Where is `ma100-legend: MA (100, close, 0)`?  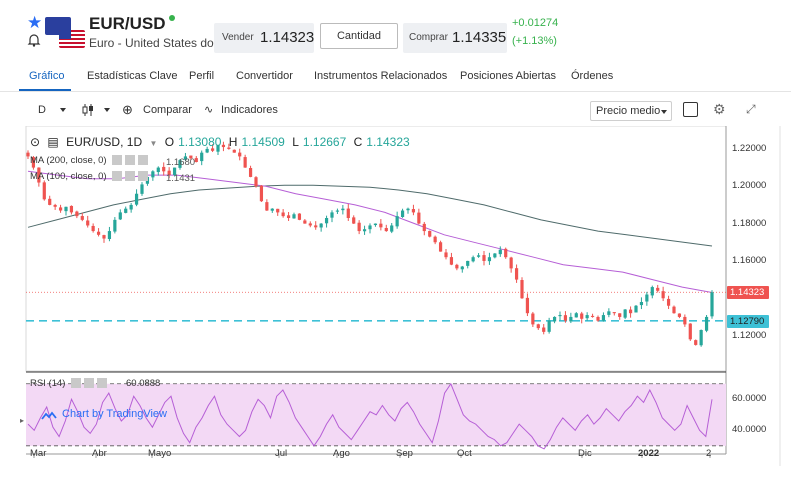
ma100-legend: MA (100, close, 0) is located at coordinates (89, 176).